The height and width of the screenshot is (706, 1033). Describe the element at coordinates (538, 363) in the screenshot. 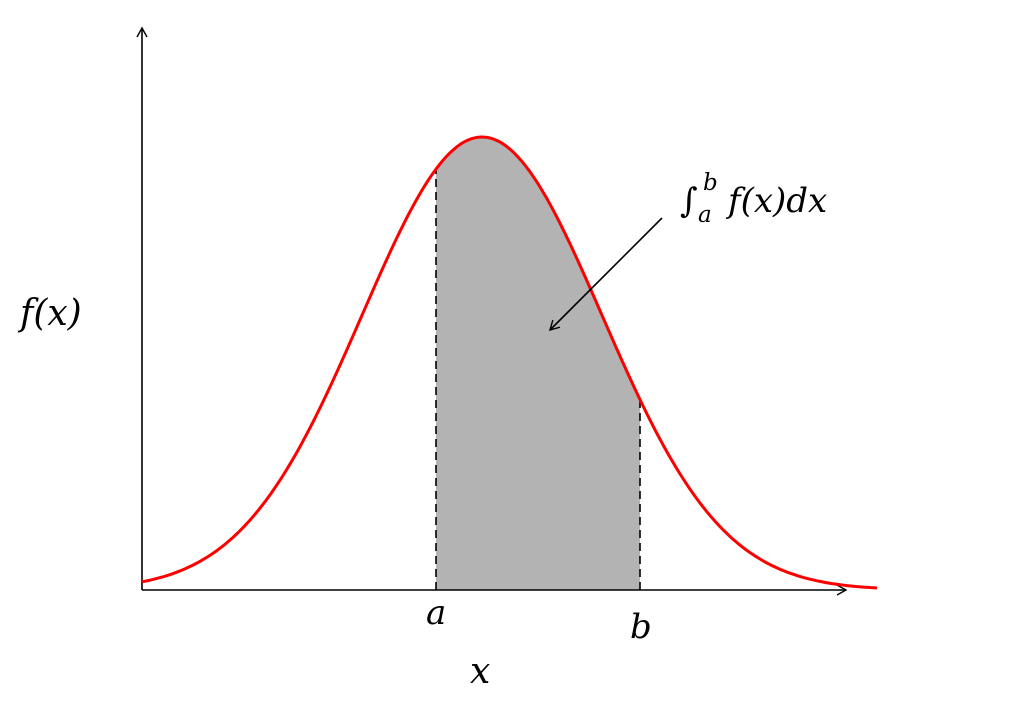

I see `shaded-area` at that location.